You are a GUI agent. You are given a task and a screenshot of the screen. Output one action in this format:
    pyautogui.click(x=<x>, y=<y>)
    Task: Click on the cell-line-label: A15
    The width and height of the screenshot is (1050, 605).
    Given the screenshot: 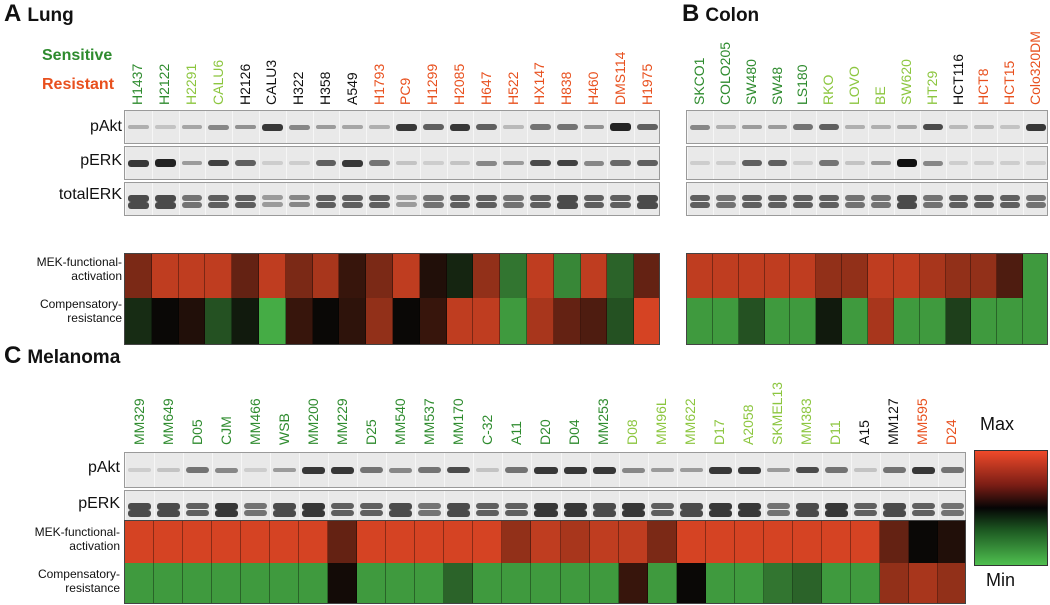 What is the action you would take?
    pyautogui.click(x=864, y=432)
    